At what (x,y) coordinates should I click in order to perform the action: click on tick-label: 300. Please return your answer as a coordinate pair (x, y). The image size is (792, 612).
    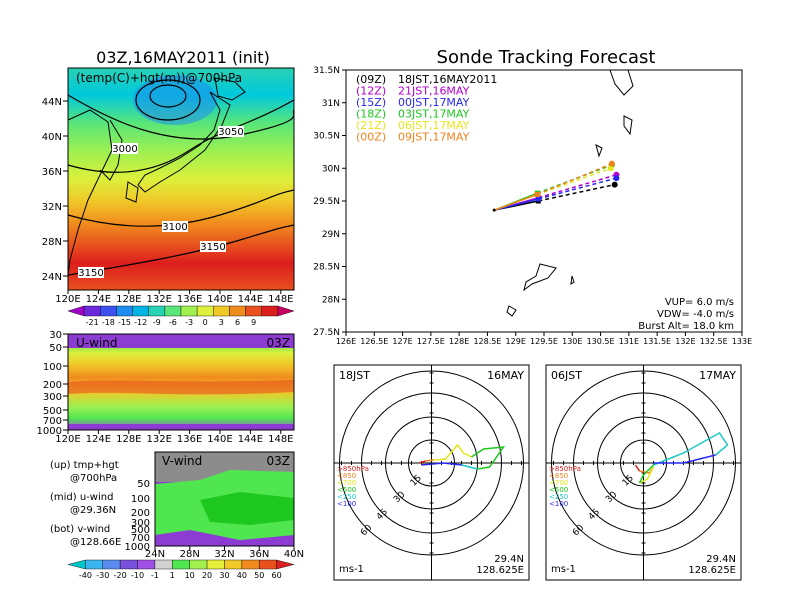
    Looking at the image, I should click on (52, 397).